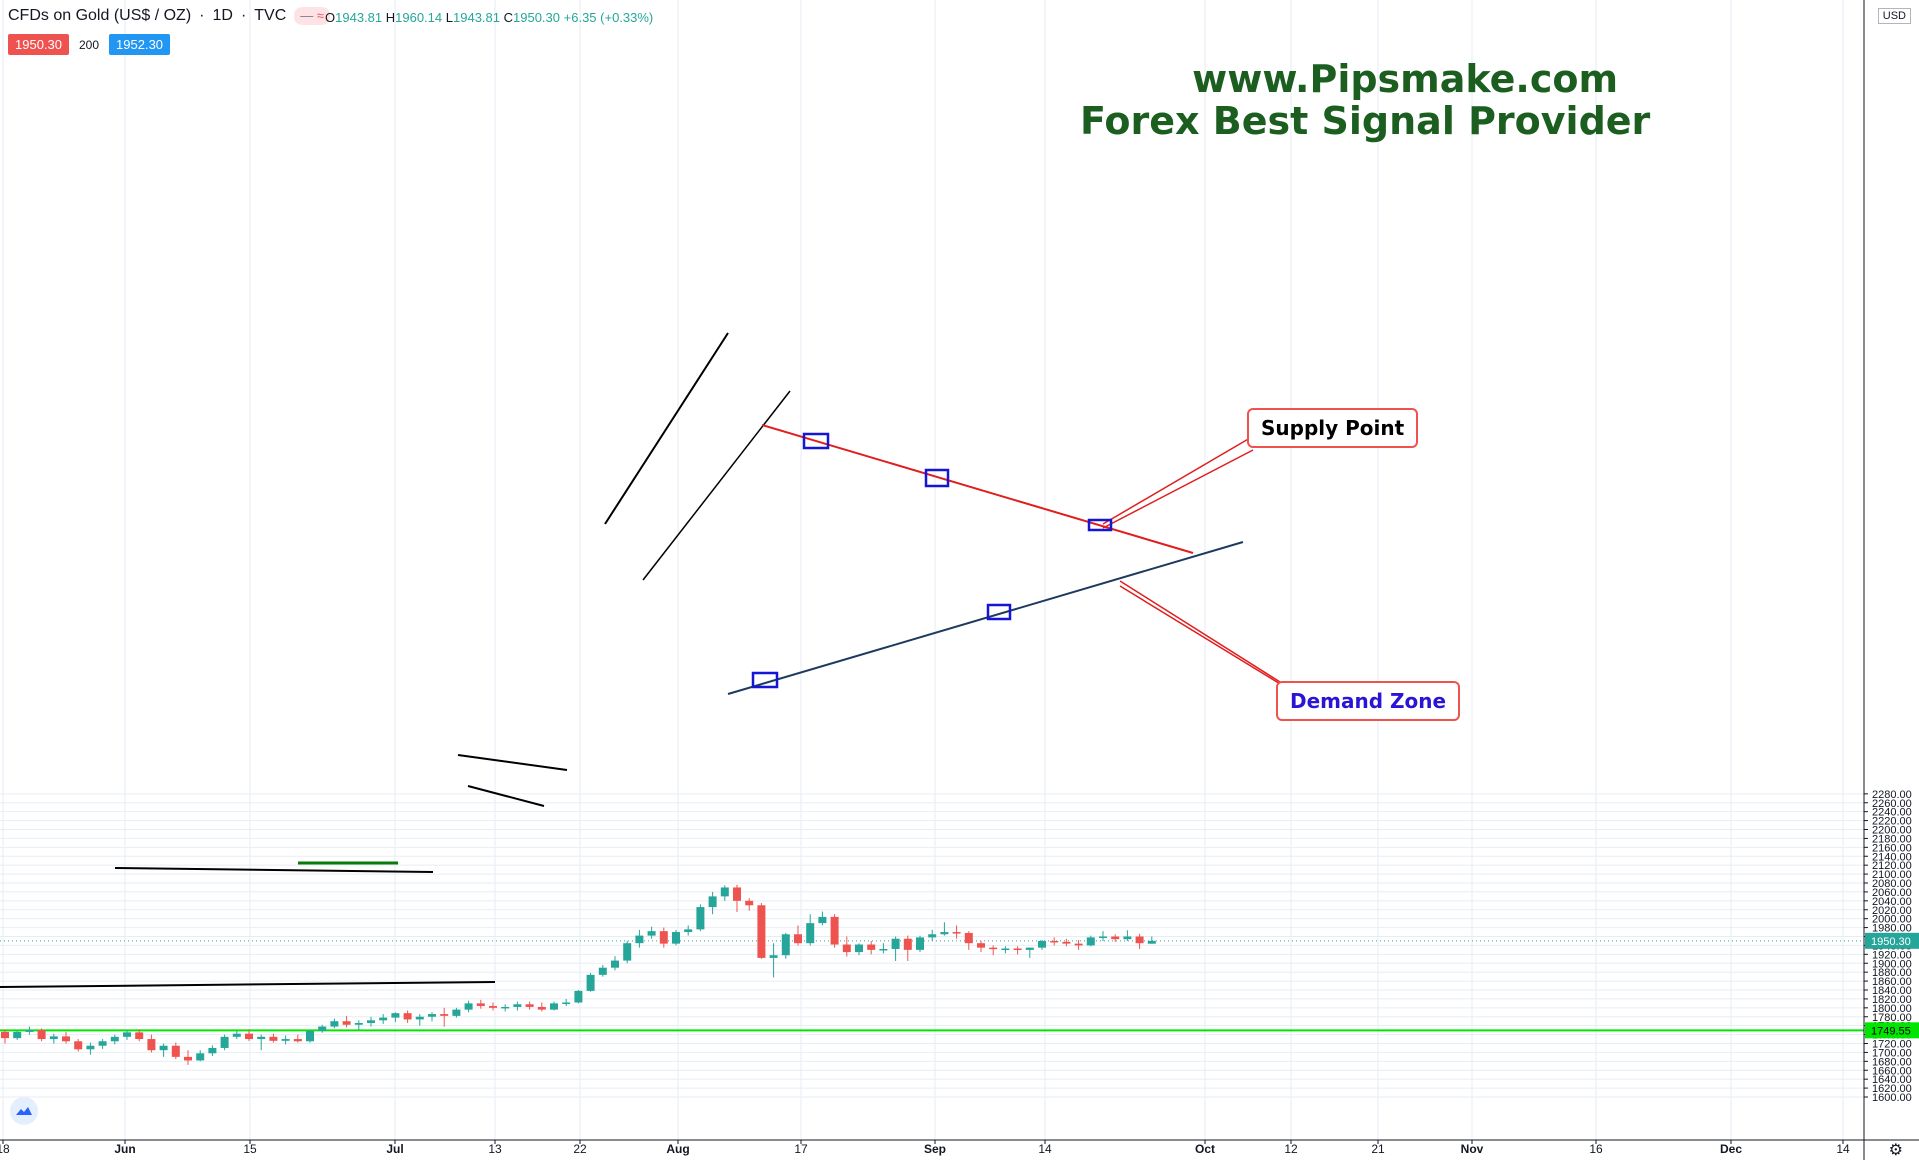 The image size is (1919, 1160). What do you see at coordinates (1368, 701) in the screenshot?
I see `demand-zone-callout: Demand Zone` at bounding box center [1368, 701].